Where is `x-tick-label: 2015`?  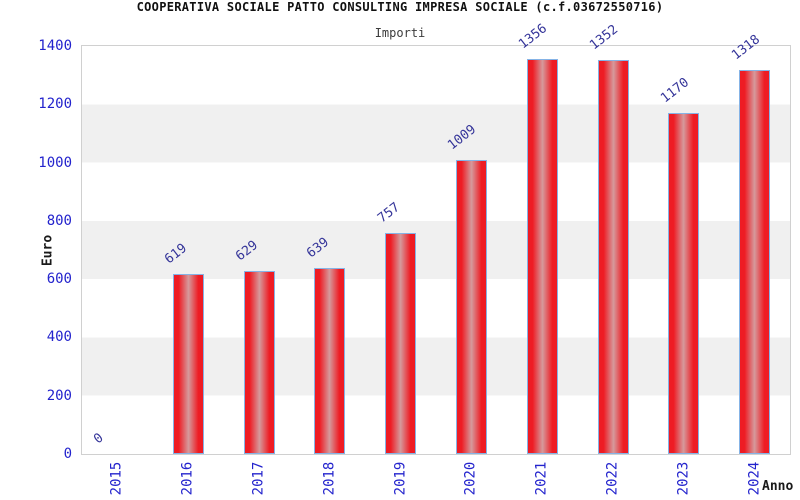 x-tick-label: 2015 is located at coordinates (116, 478).